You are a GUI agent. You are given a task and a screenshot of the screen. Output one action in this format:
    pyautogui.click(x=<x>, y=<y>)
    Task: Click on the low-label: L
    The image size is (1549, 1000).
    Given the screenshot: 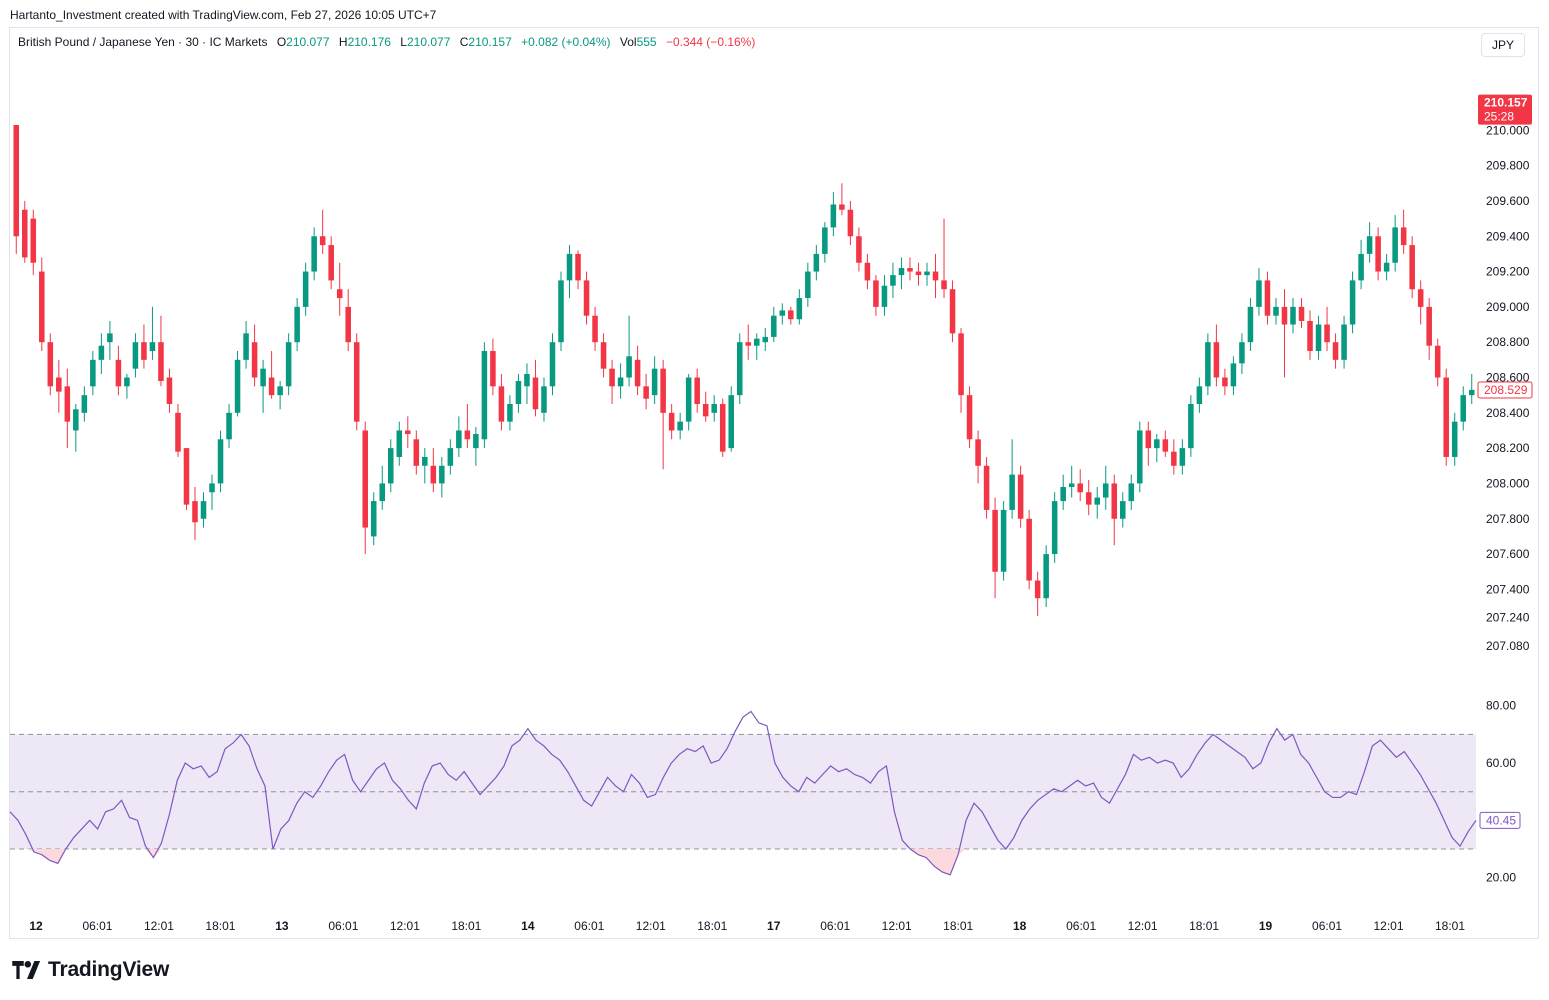 What is the action you would take?
    pyautogui.click(x=403, y=42)
    